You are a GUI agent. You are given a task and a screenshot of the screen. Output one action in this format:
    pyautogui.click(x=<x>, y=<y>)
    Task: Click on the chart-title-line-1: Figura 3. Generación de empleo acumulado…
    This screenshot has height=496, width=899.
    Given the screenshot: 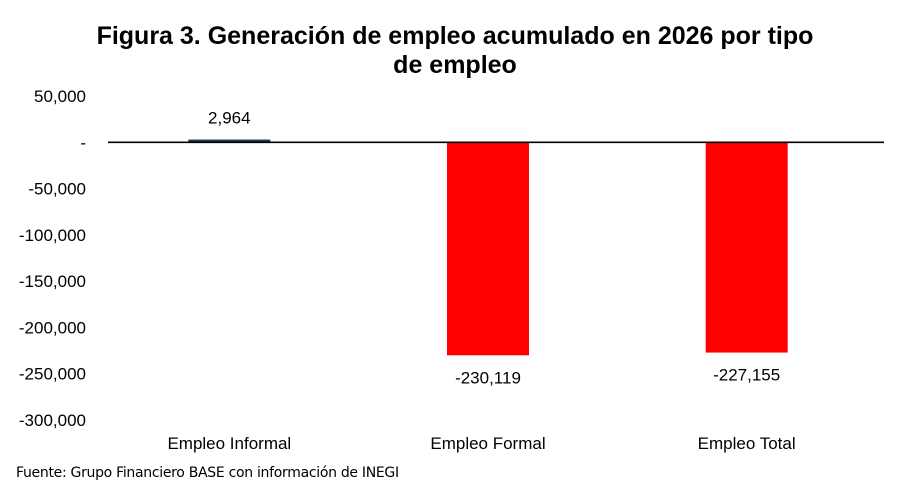 What is the action you would take?
    pyautogui.click(x=455, y=36)
    